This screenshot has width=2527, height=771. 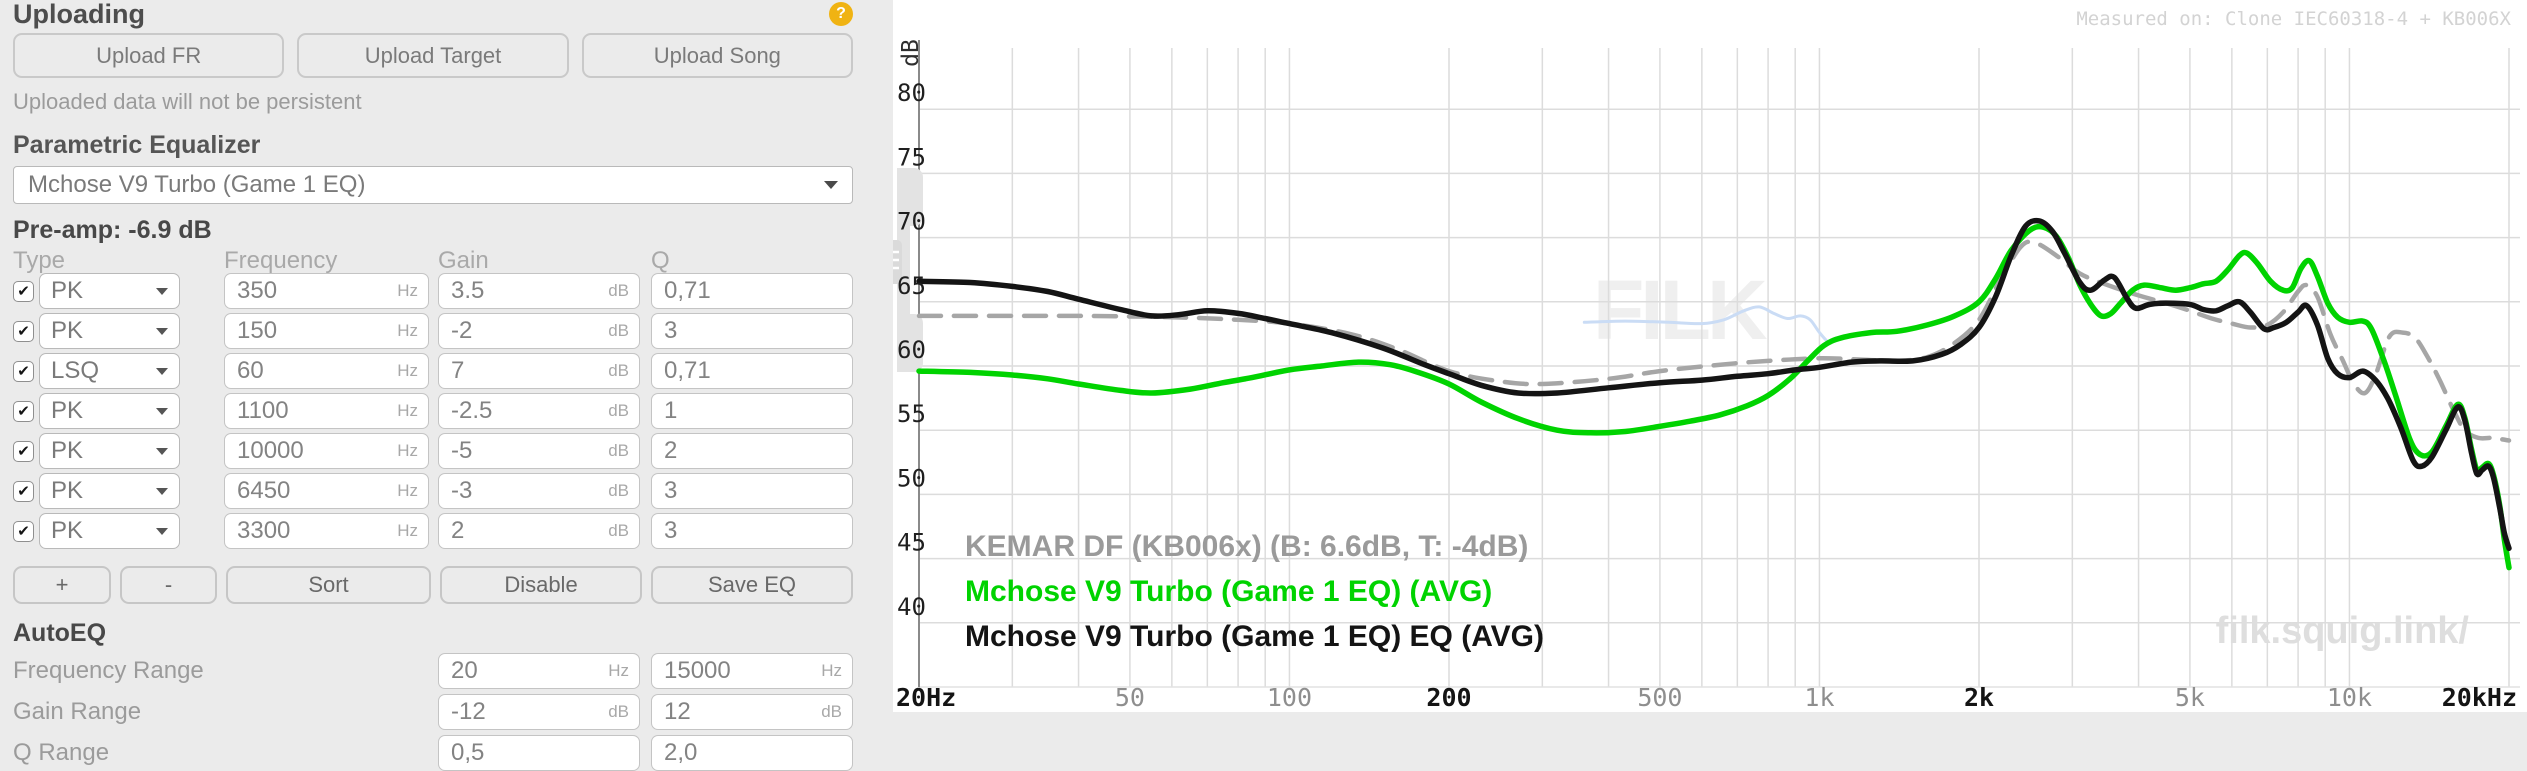 I want to click on filter-frequency-input: 150 Hz, so click(x=326, y=331).